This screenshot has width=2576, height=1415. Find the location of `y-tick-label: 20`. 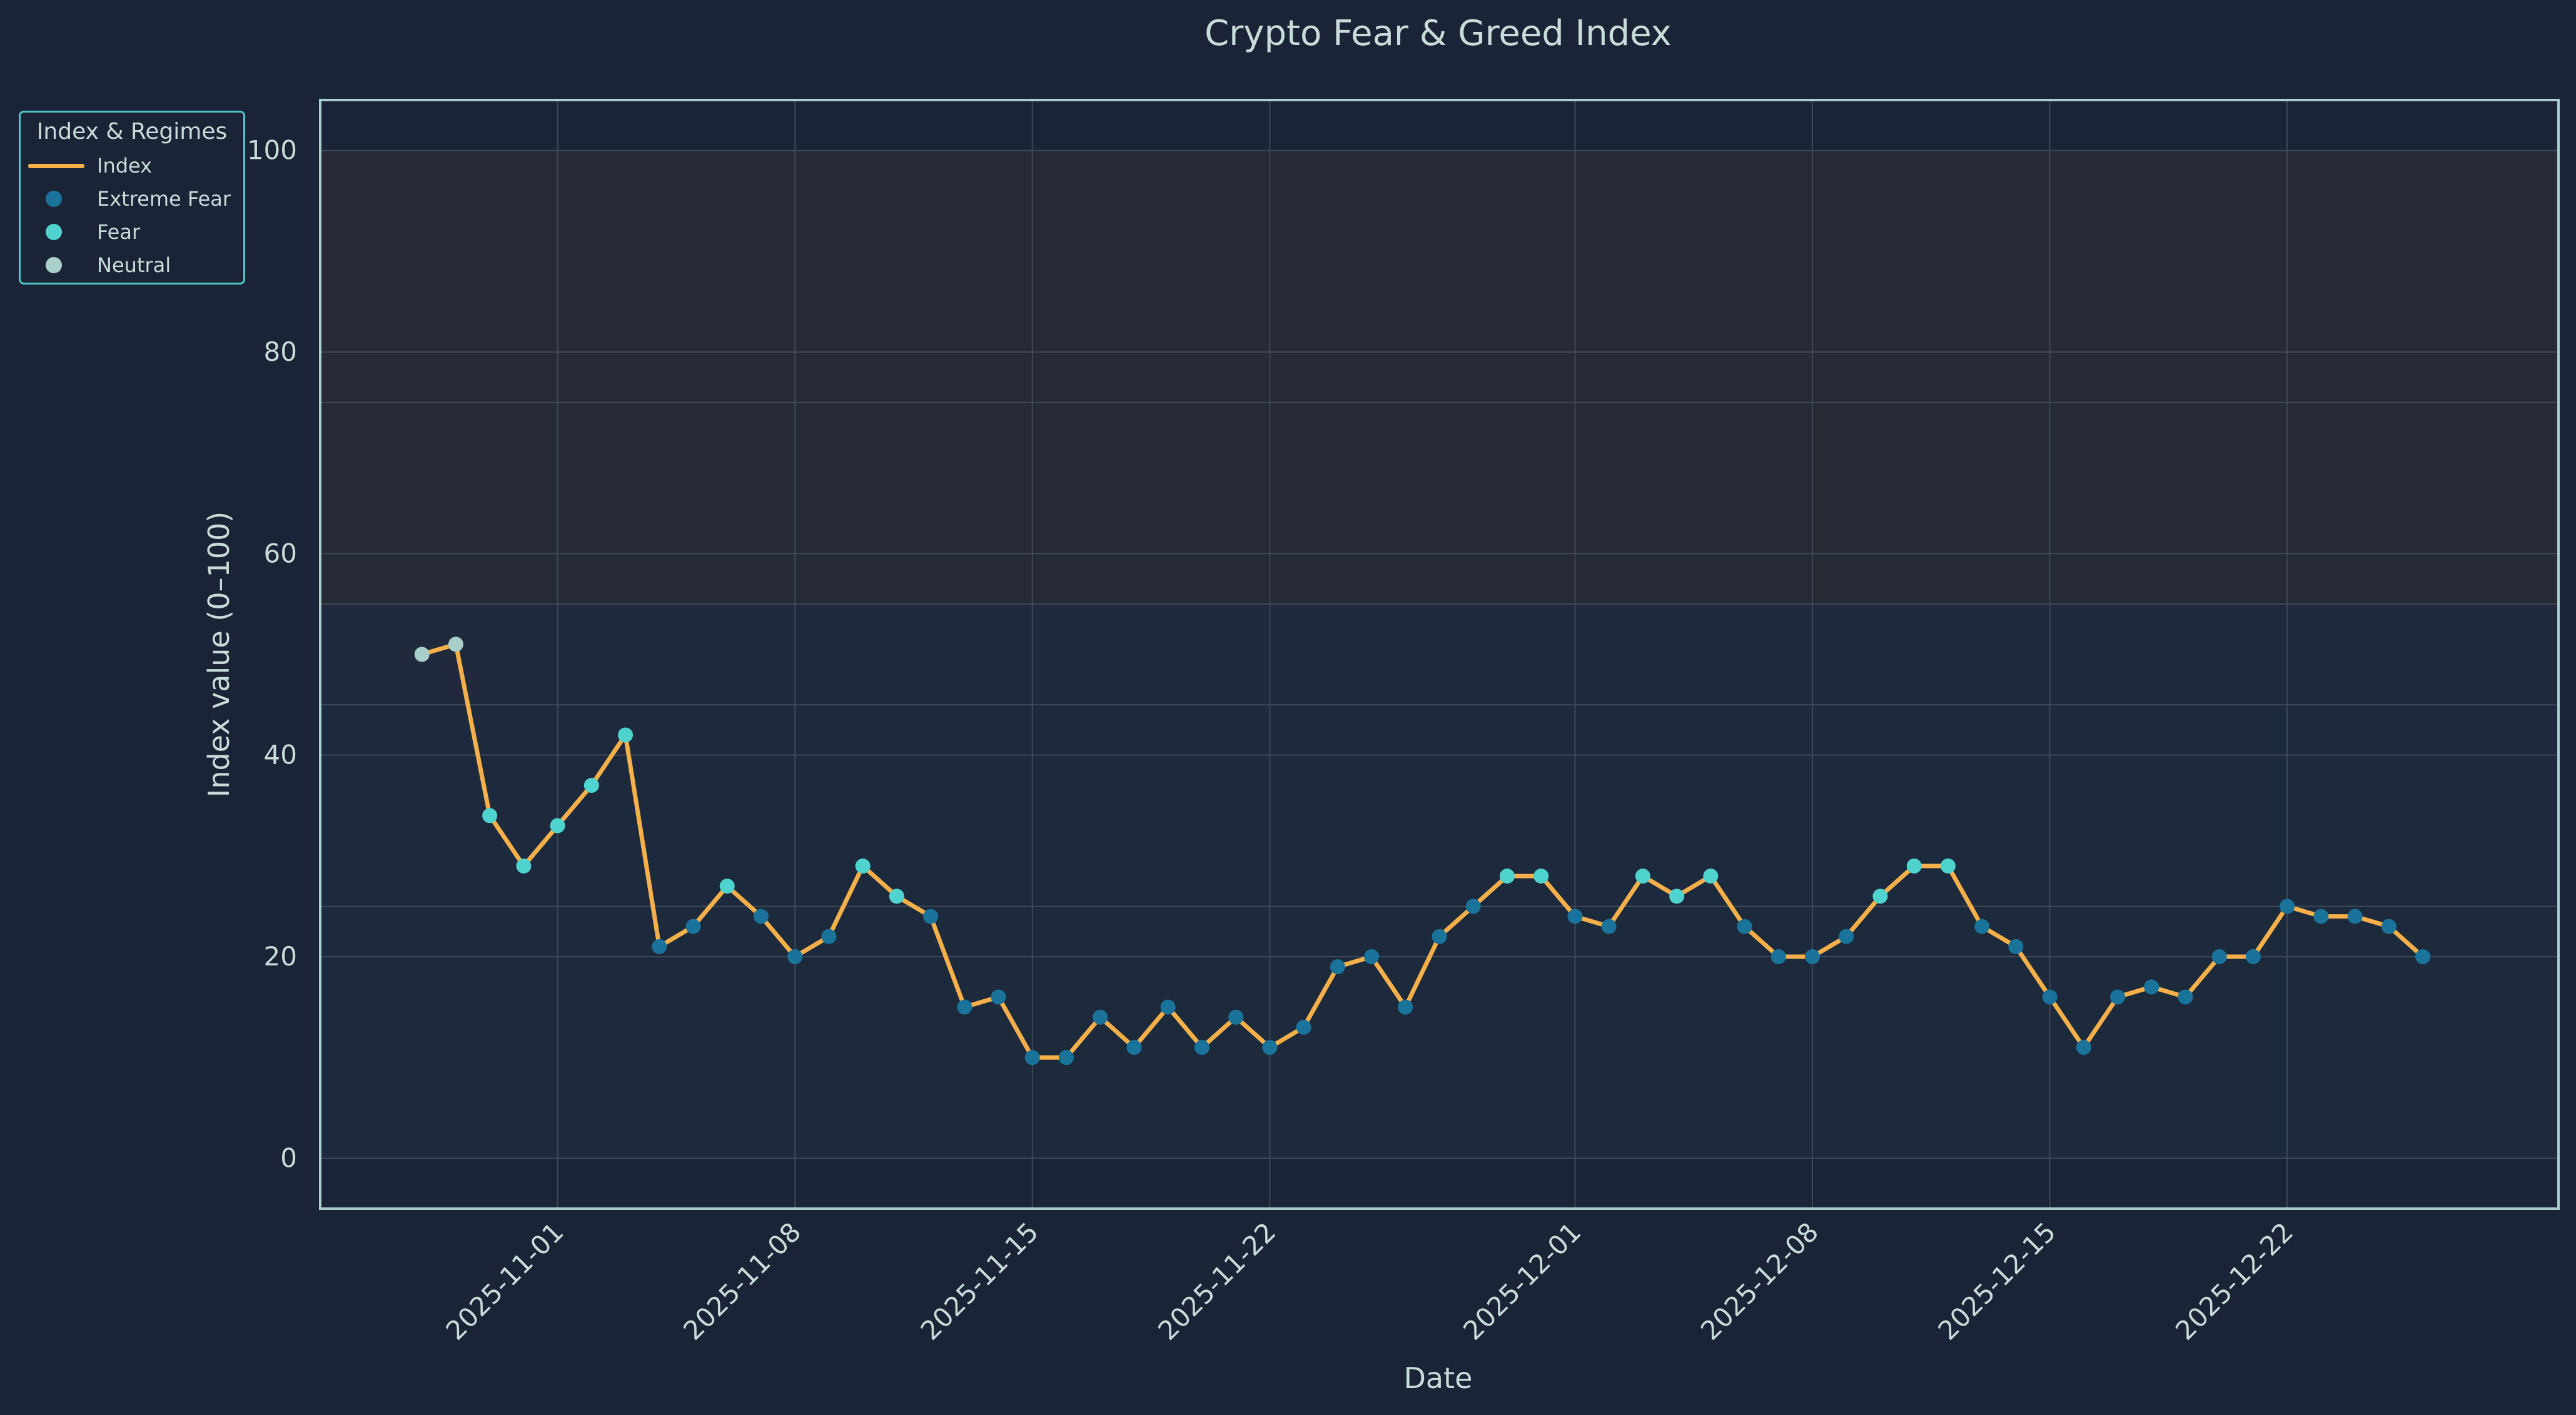

y-tick-label: 20 is located at coordinates (280, 956).